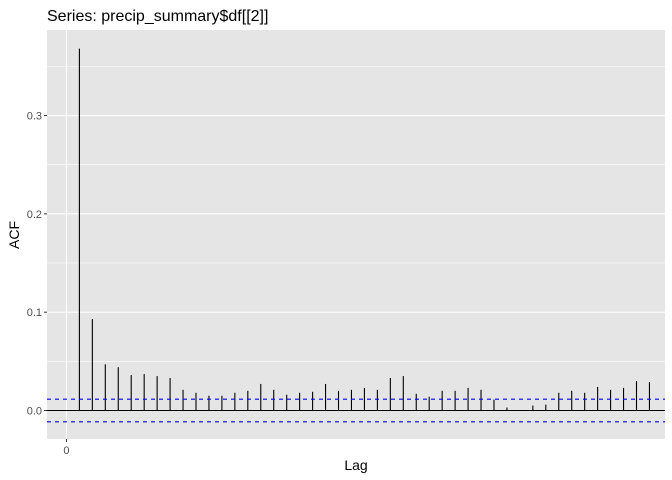 The image size is (672, 480). What do you see at coordinates (34, 215) in the screenshot?
I see `y-tick-label: 0.2` at bounding box center [34, 215].